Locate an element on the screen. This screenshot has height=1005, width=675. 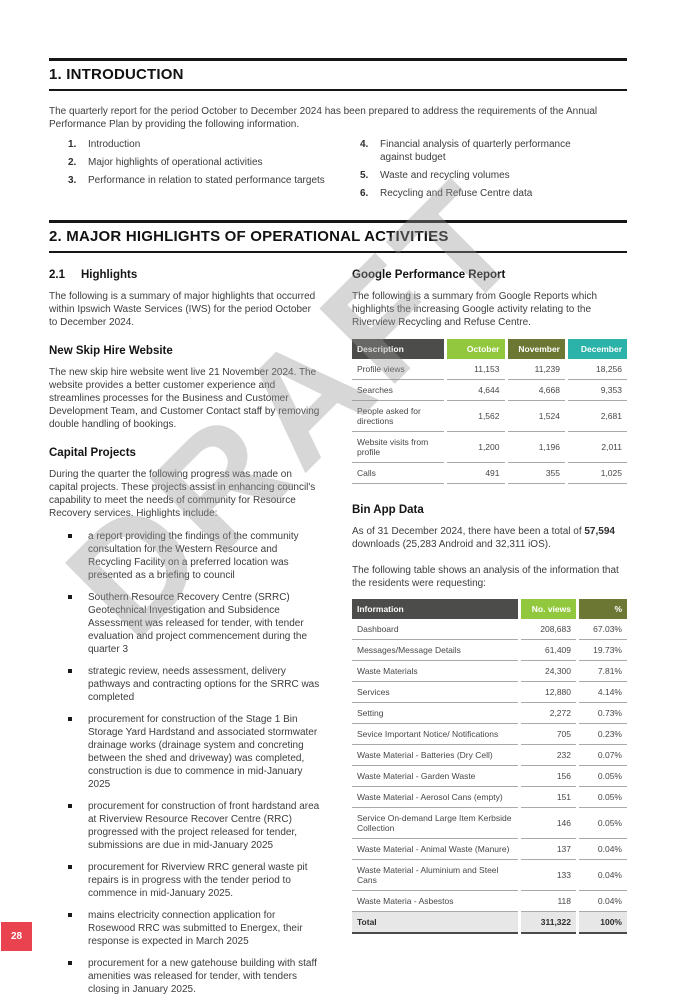
cell-value: 1,196 is located at coordinates (535, 447).